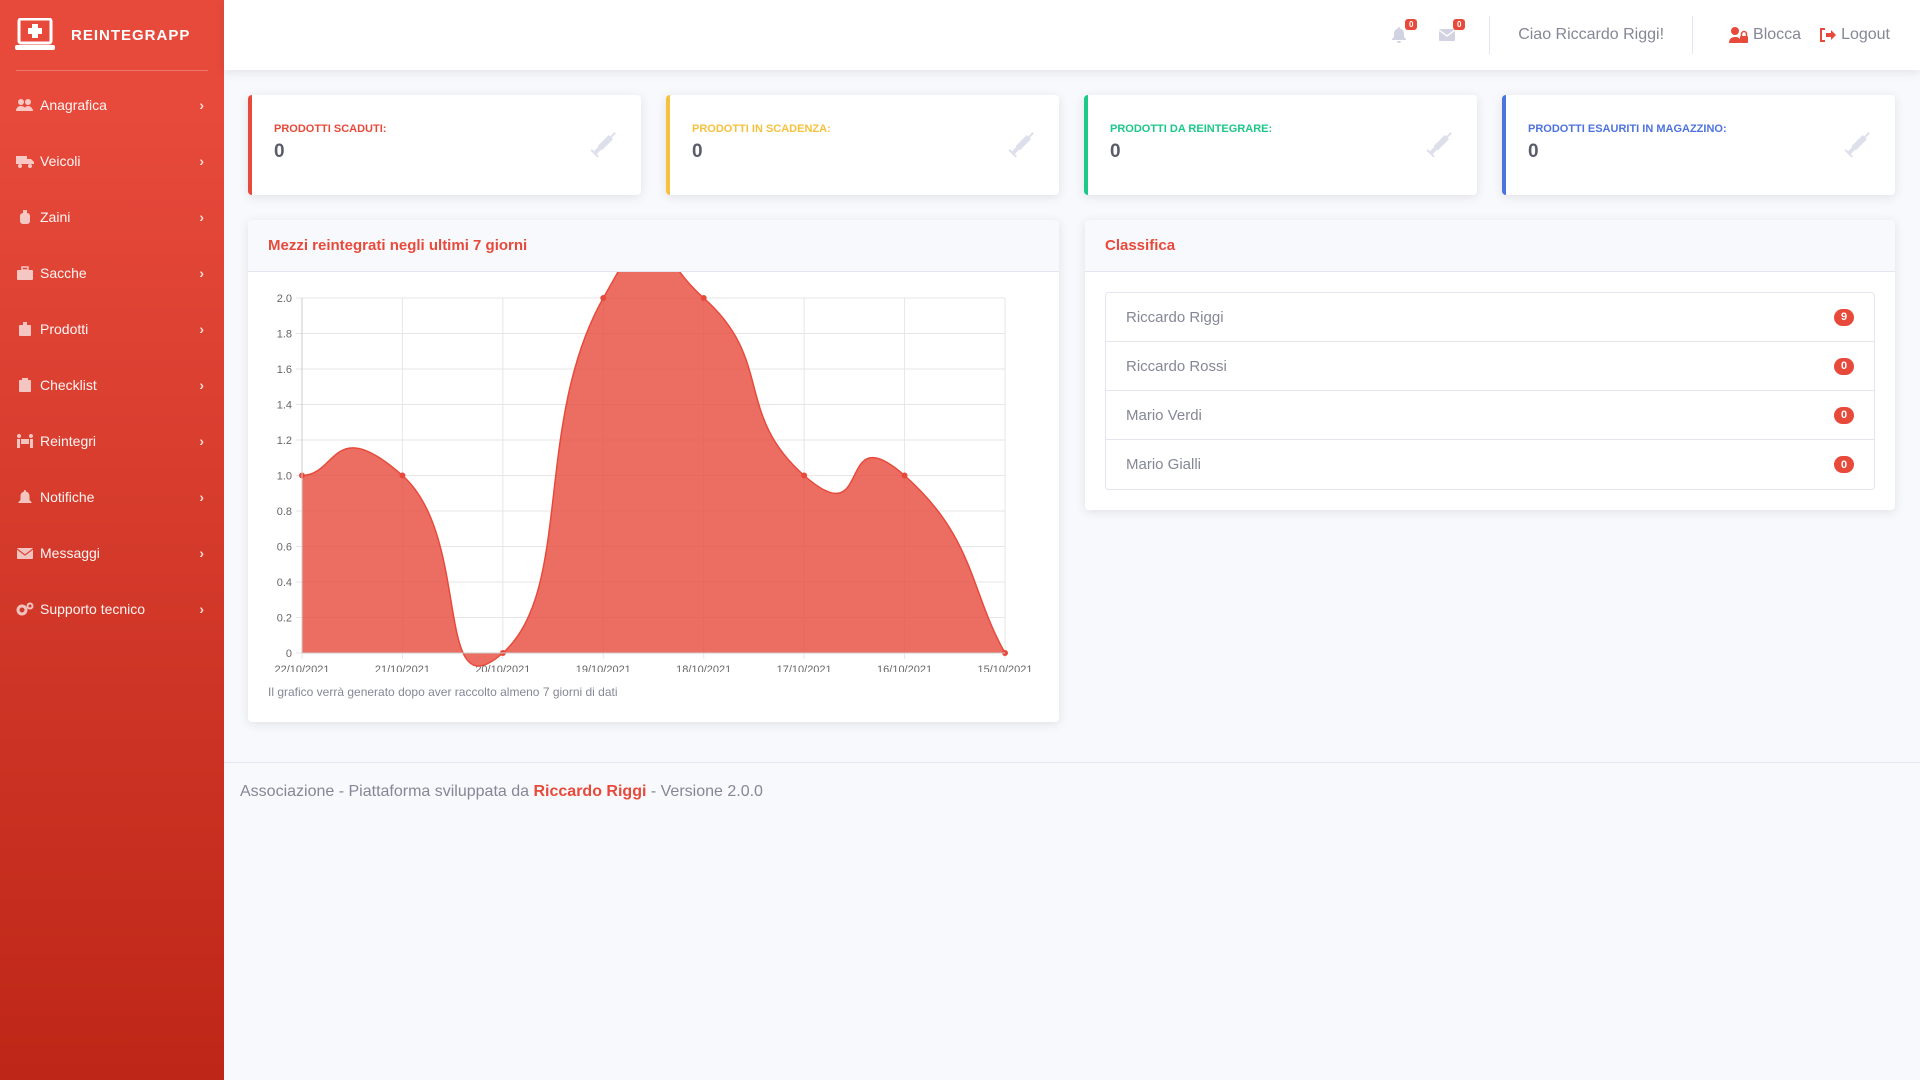 Image resolution: width=1920 pixels, height=1080 pixels. Describe the element at coordinates (284, 299) in the screenshot. I see `y-tick-label: 2.0` at that location.